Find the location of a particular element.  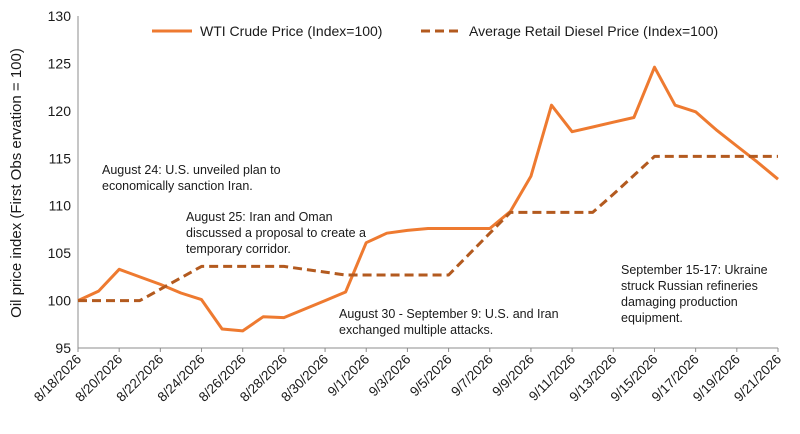

x-tick-label: 9/7/2026 is located at coordinates (472, 376).